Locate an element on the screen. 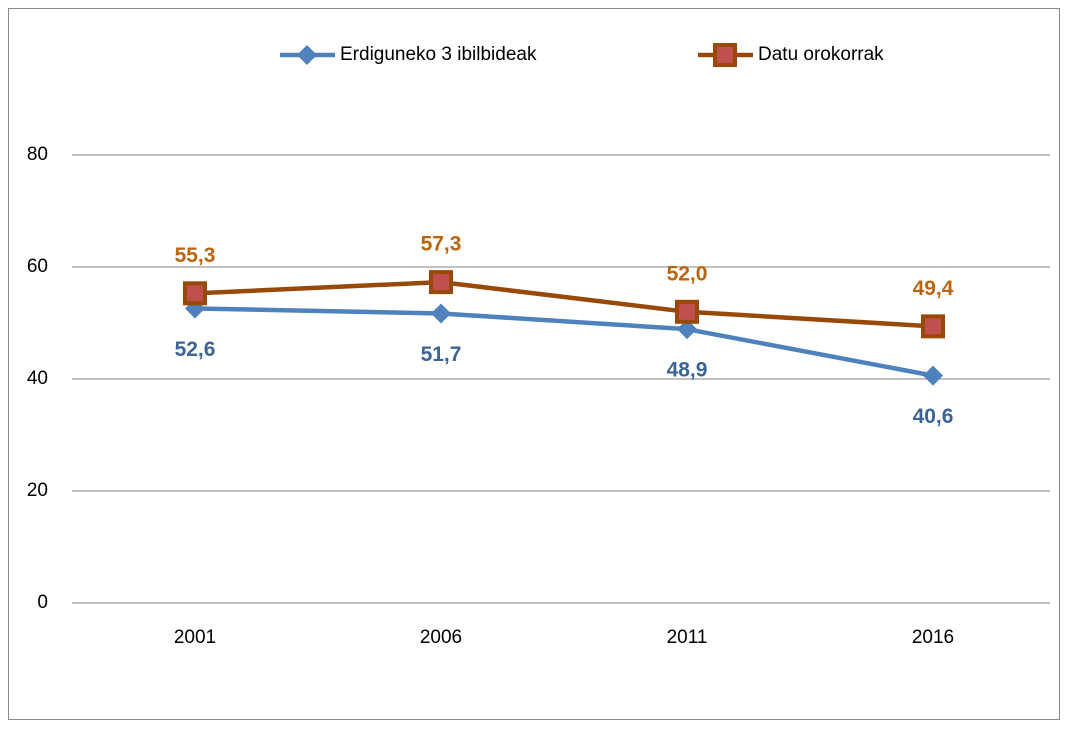  value-label: 57,3 is located at coordinates (441, 244).